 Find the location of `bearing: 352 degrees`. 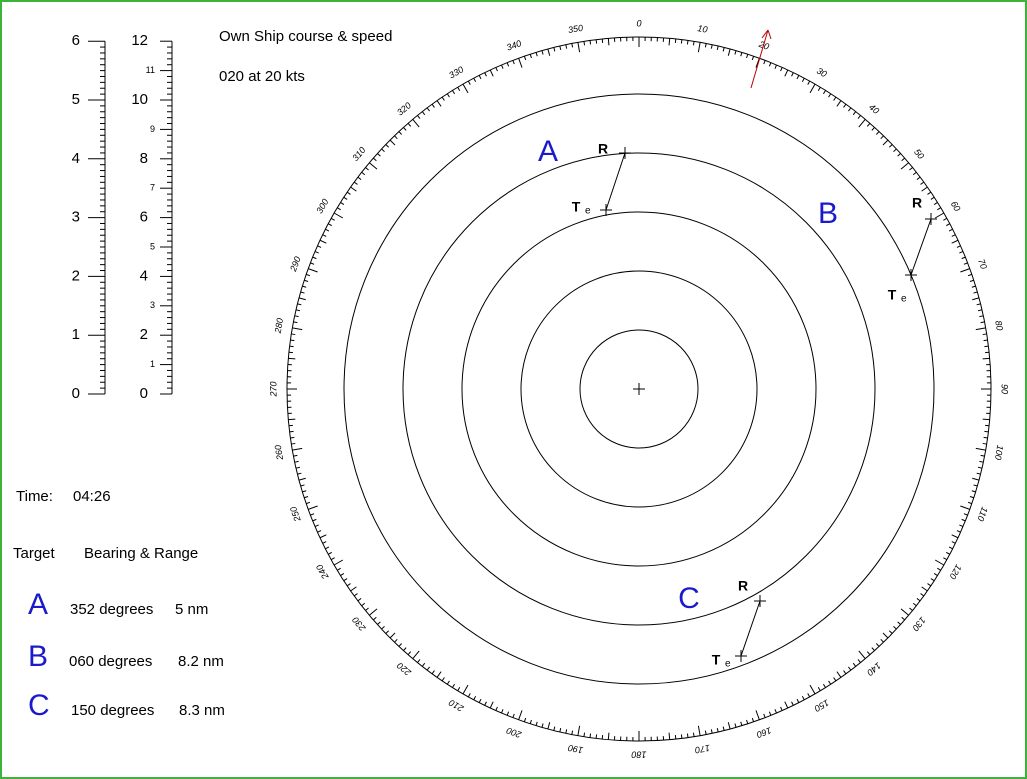

bearing: 352 degrees is located at coordinates (111, 609).